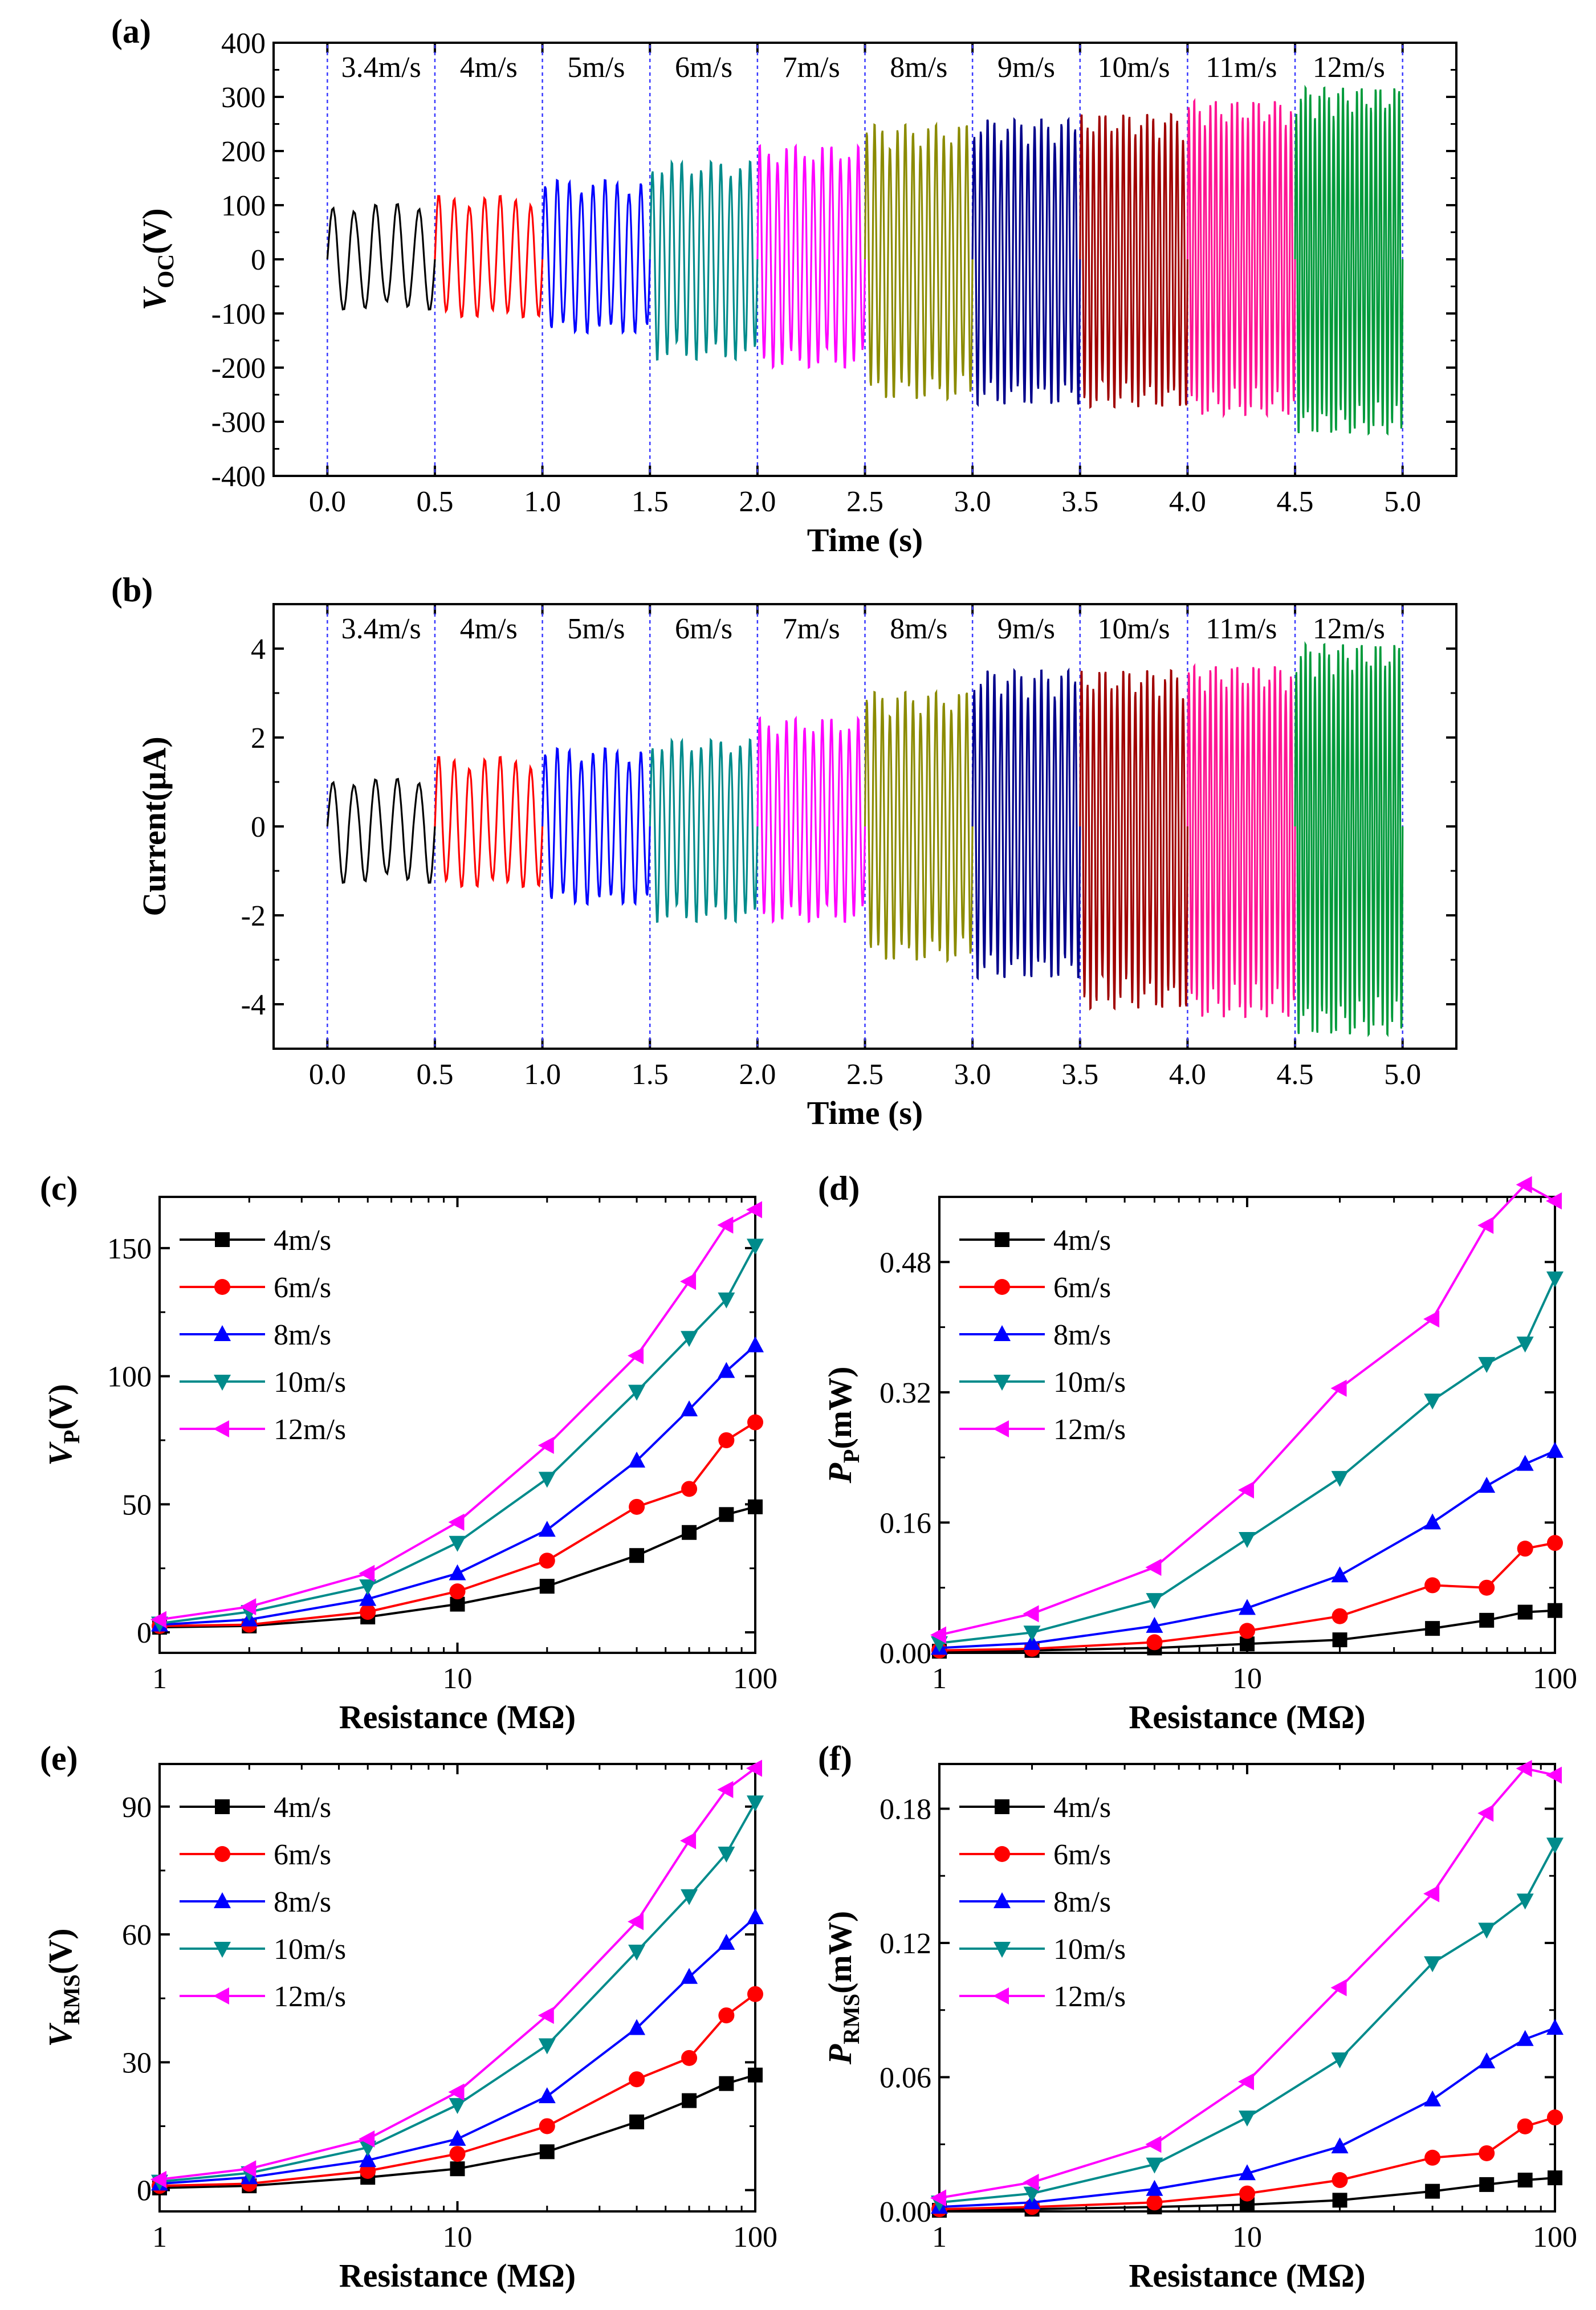 The height and width of the screenshot is (2310, 1596). Describe the element at coordinates (63, 1988) in the screenshot. I see `y-axis-title: VRMS(V)` at that location.